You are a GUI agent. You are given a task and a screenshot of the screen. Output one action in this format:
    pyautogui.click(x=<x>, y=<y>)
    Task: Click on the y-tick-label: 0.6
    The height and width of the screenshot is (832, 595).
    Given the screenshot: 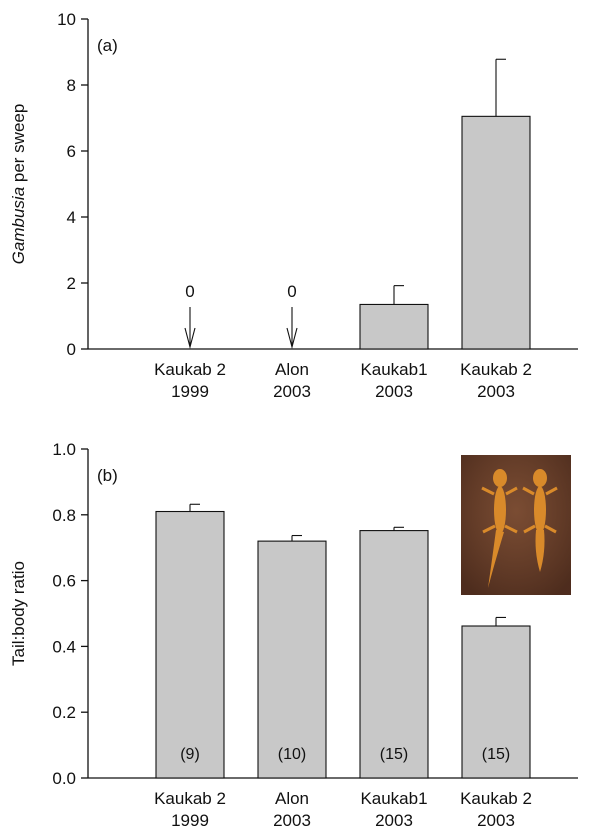 What is the action you would take?
    pyautogui.click(x=64, y=581)
    